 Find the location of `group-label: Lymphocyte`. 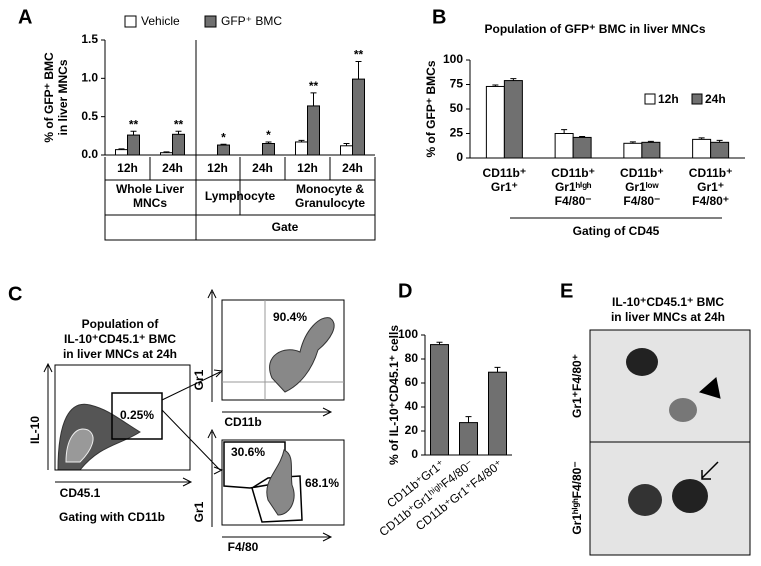

group-label: Lymphocyte is located at coordinates (240, 196).